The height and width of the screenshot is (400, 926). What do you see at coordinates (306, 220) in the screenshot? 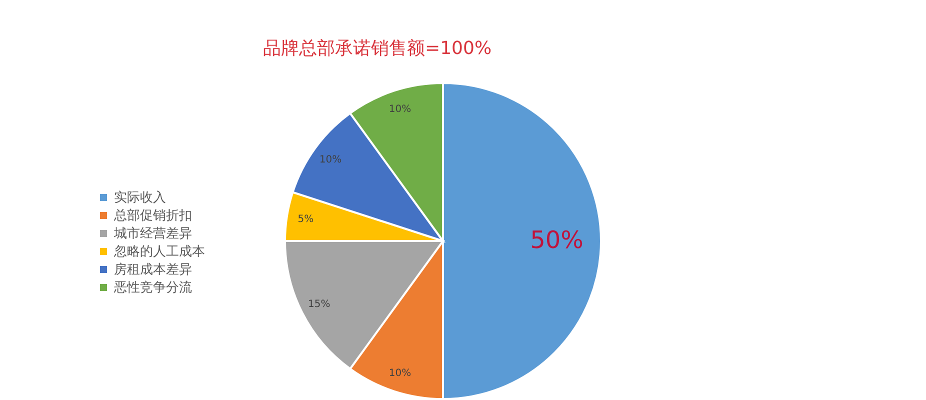
I see `data-label: 5%` at bounding box center [306, 220].